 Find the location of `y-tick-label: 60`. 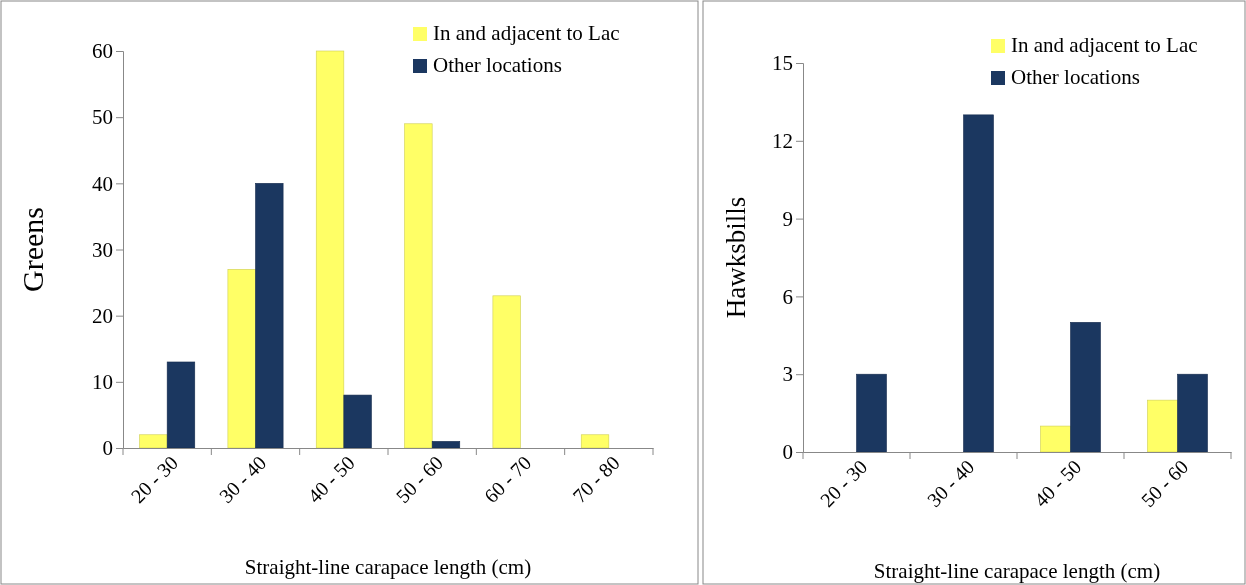

y-tick-label: 60 is located at coordinates (102, 51).